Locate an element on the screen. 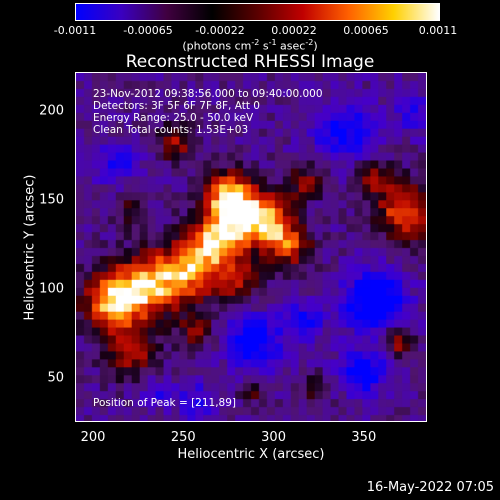 This screenshot has width=500, height=500. colorbar is located at coordinates (257, 12).